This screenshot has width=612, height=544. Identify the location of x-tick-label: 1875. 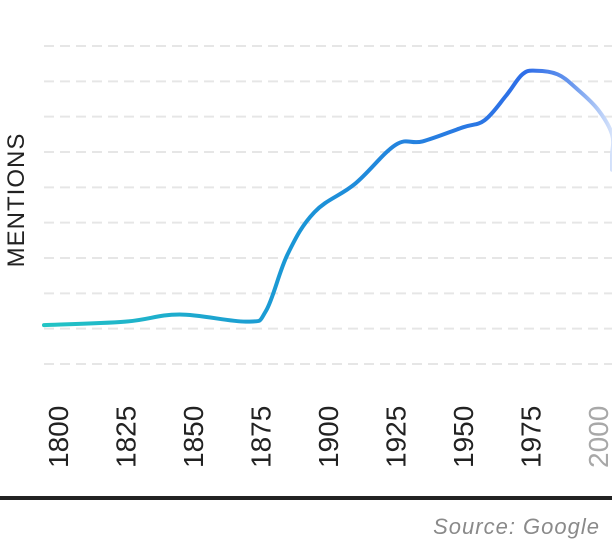
(261, 437).